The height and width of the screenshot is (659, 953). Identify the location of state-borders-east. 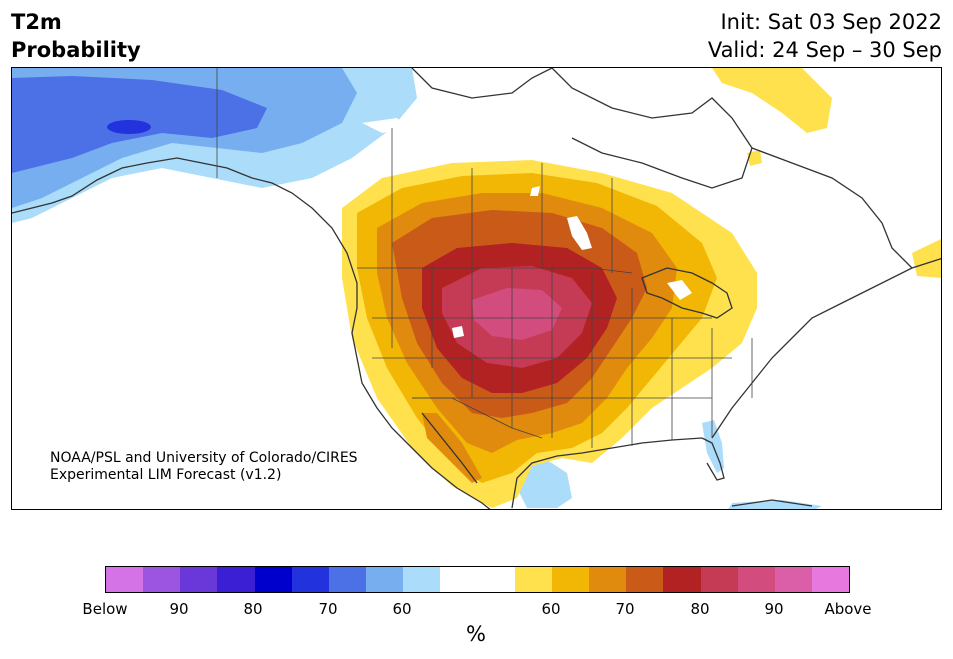
(562, 377).